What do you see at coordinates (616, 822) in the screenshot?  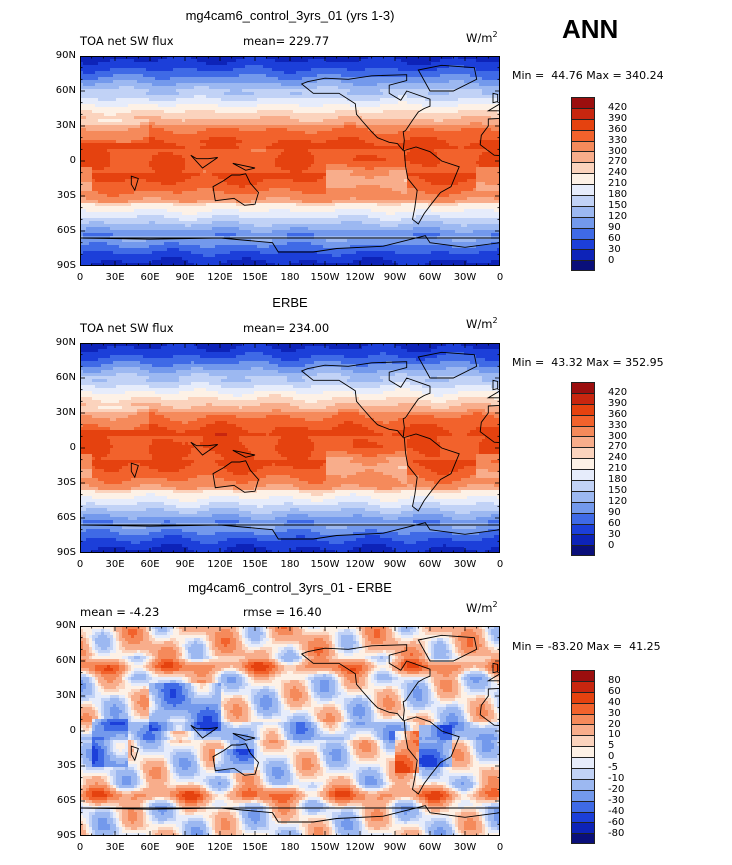 I see `colorbar-label: -60` at bounding box center [616, 822].